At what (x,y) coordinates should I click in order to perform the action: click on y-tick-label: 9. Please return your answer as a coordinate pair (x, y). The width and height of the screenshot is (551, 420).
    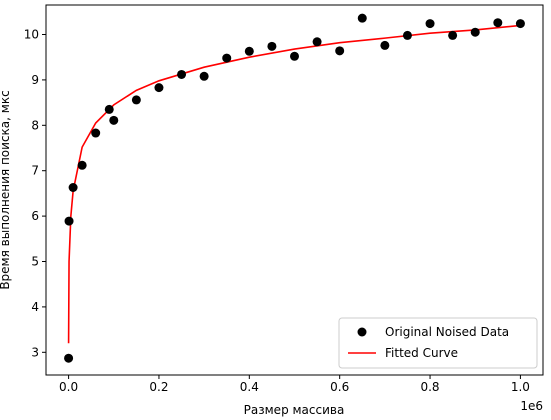
    Looking at the image, I should click on (35, 80).